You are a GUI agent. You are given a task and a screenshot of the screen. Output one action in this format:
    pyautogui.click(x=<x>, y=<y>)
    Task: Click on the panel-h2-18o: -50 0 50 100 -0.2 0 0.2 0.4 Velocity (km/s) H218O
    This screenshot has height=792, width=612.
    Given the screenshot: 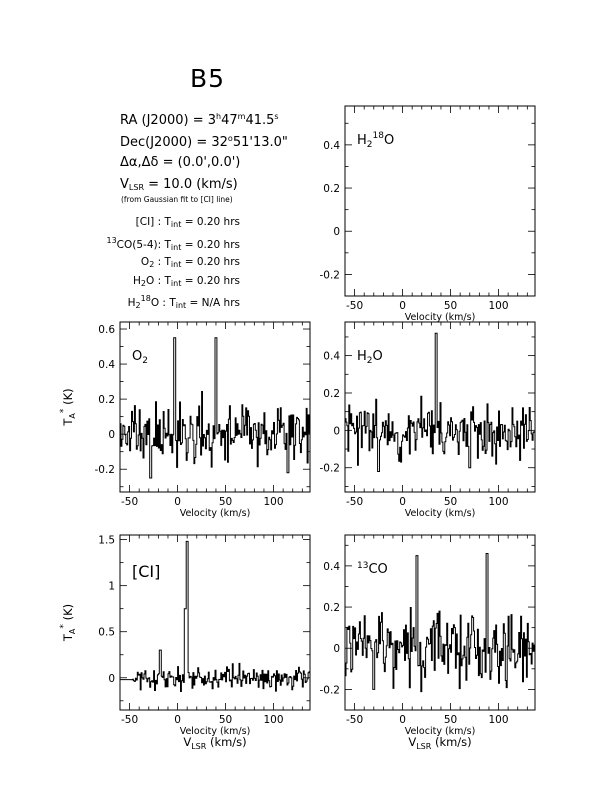 What is the action you would take?
    pyautogui.click(x=428, y=214)
    